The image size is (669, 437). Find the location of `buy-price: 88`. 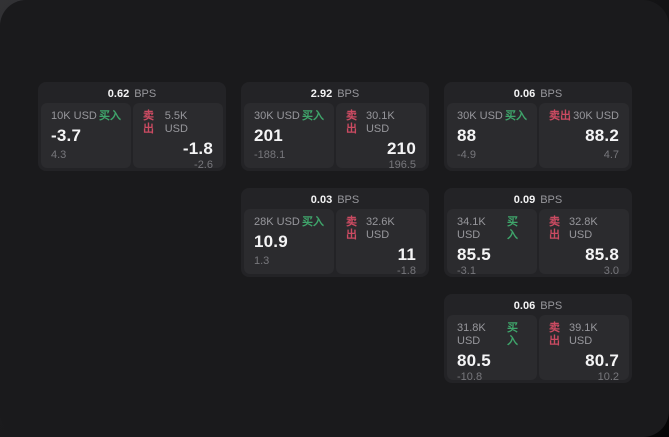

buy-price: 88 is located at coordinates (467, 135).